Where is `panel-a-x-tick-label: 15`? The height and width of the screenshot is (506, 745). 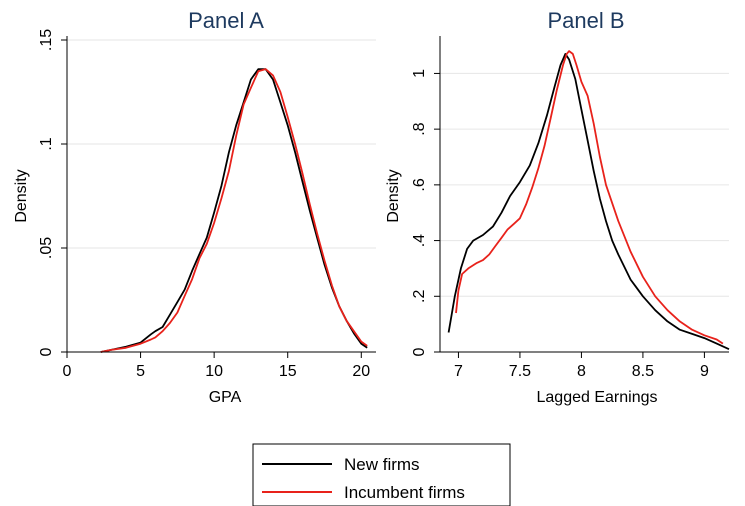 panel-a-x-tick-label: 15 is located at coordinates (288, 371).